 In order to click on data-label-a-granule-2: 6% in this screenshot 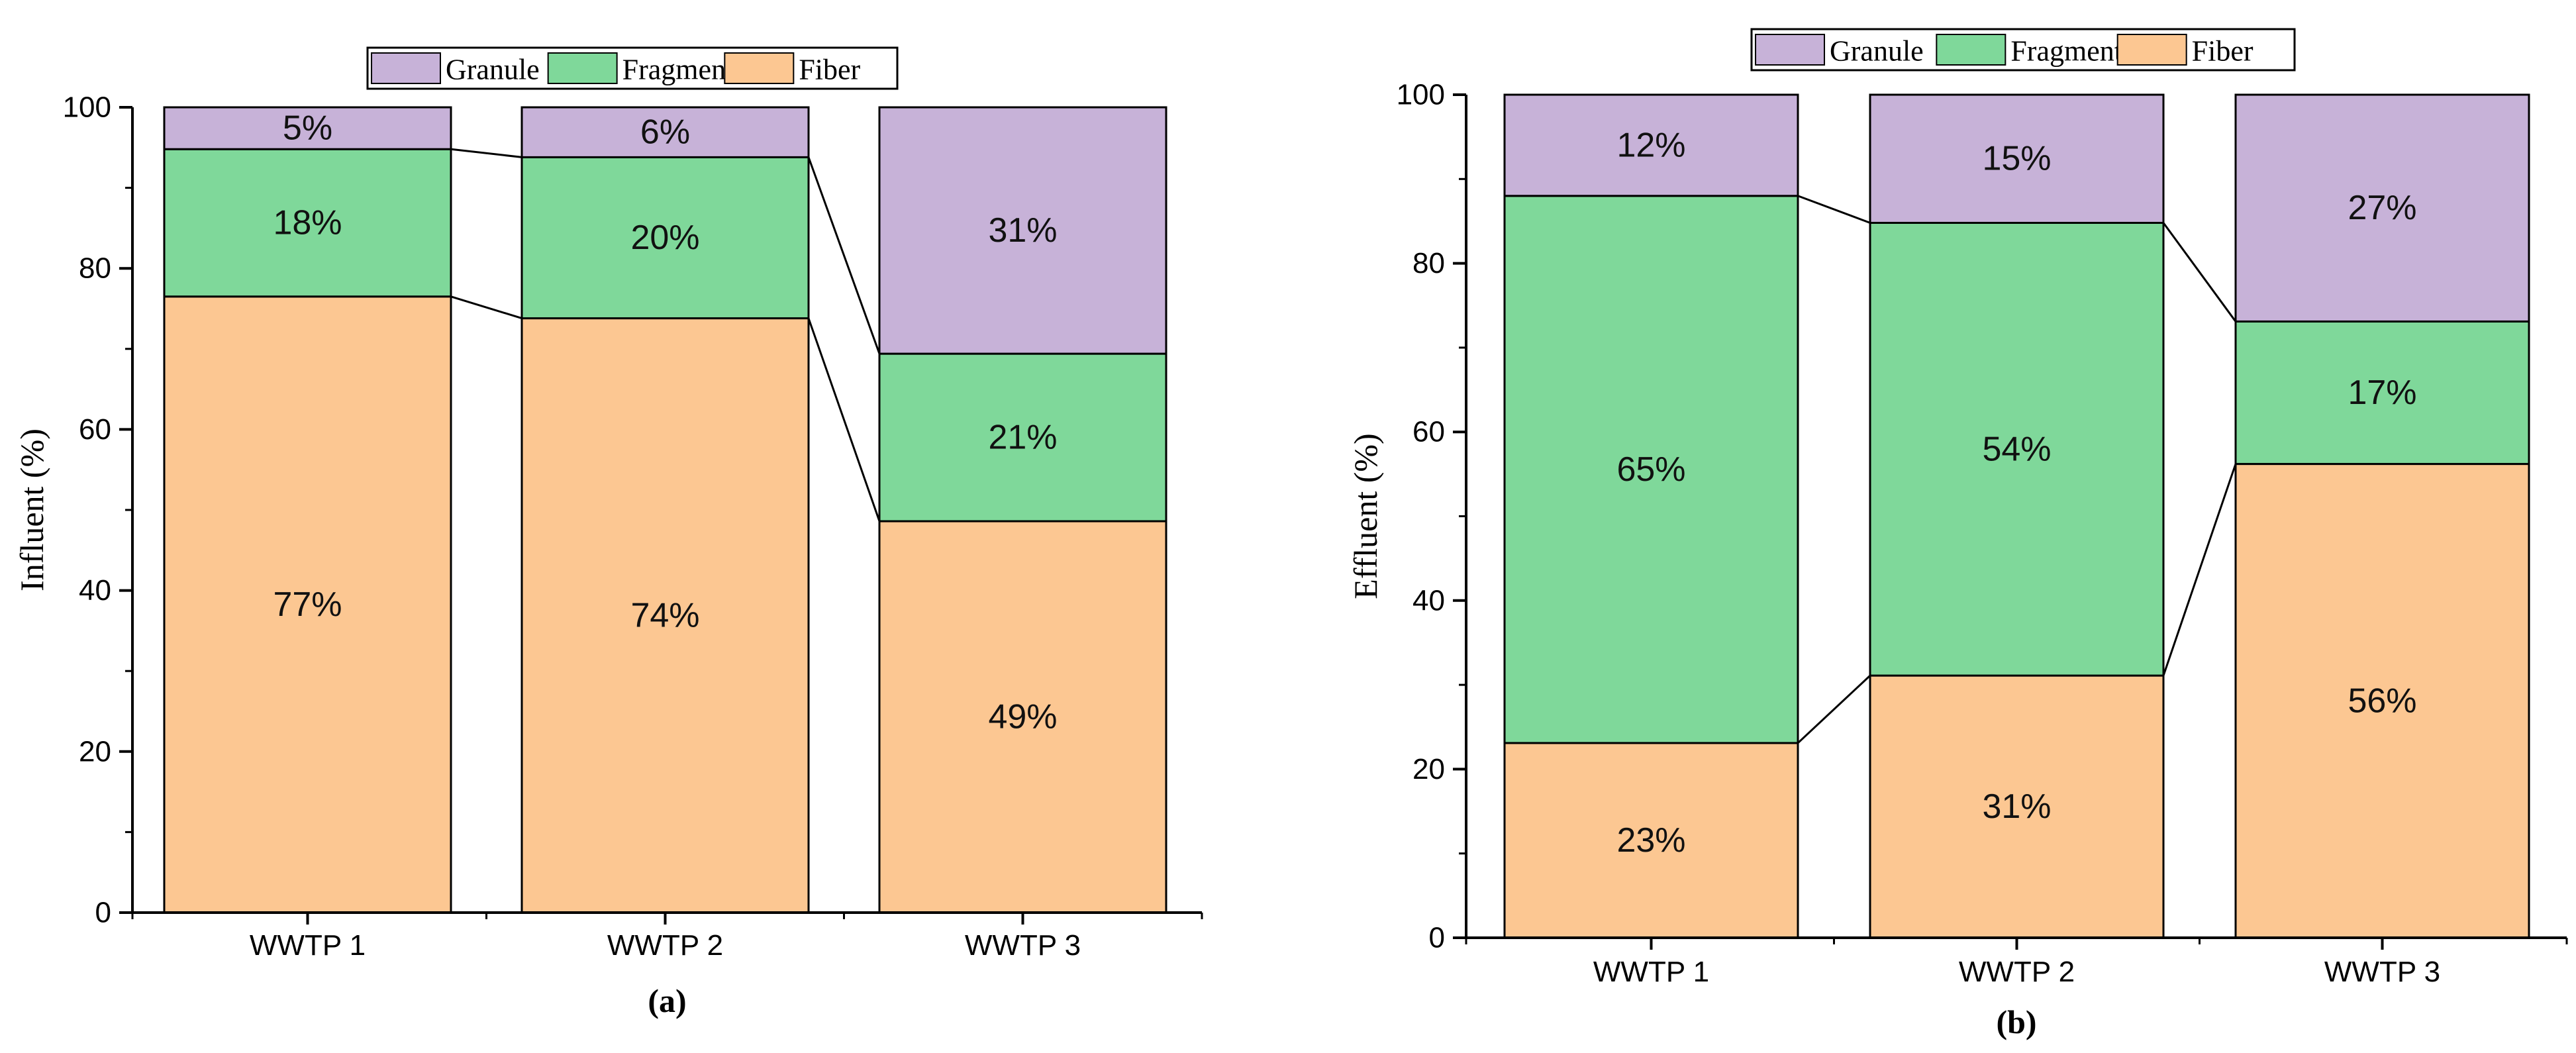, I will do `click(665, 132)`.